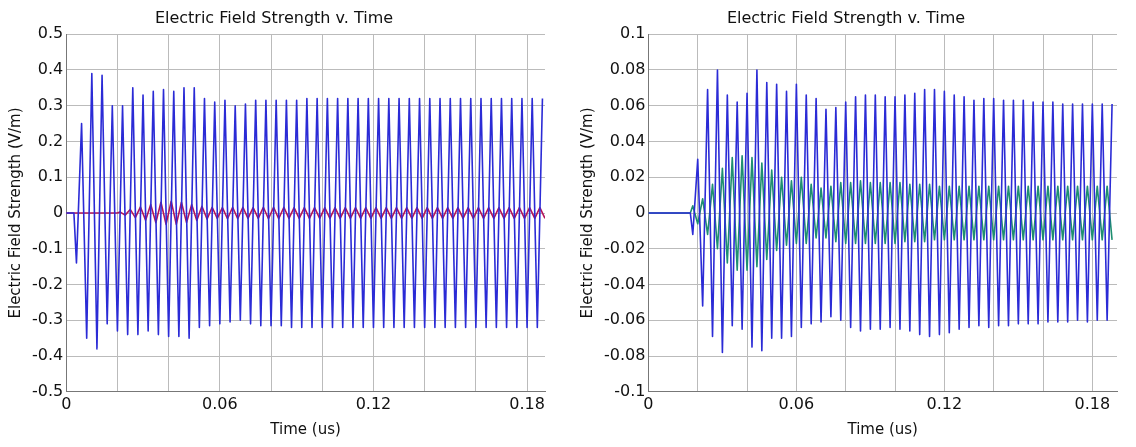  Describe the element at coordinates (50, 140) in the screenshot. I see `y-tick-label: 0.2` at that location.